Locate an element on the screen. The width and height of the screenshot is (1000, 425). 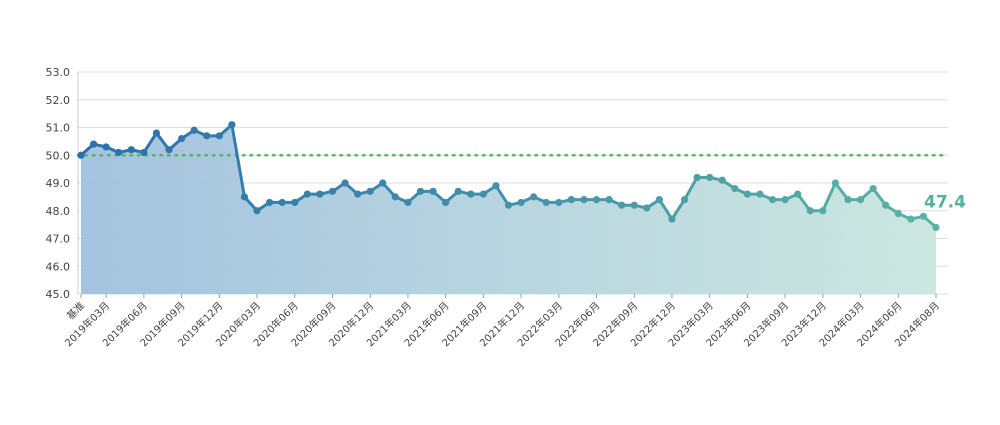
y-axis-ticks: 45.0 46.0 47.0 48.0 49.0 50.0 51.0 52.0 53.0 is located at coordinates (58, 183).